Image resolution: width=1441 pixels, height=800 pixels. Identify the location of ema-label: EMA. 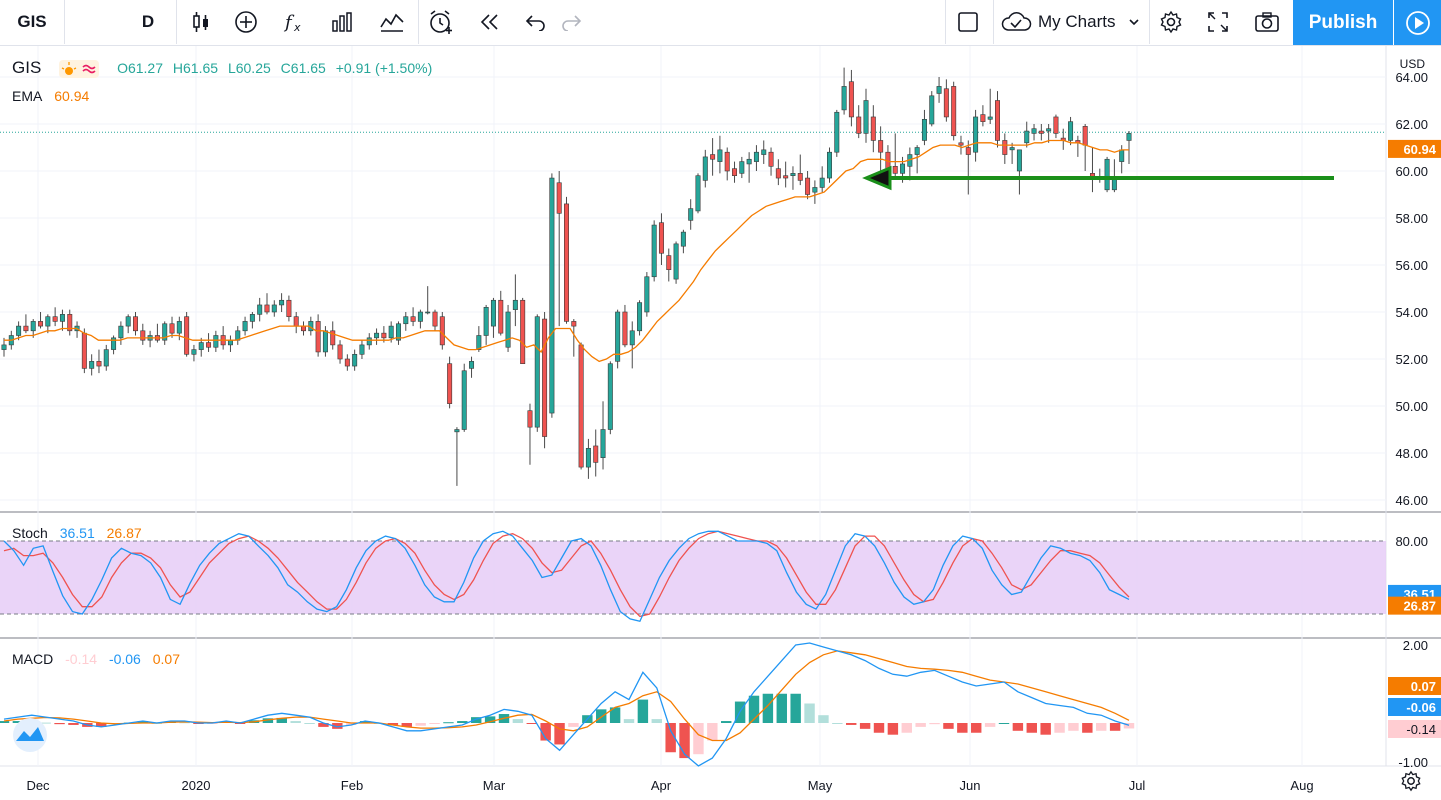
(27, 96).